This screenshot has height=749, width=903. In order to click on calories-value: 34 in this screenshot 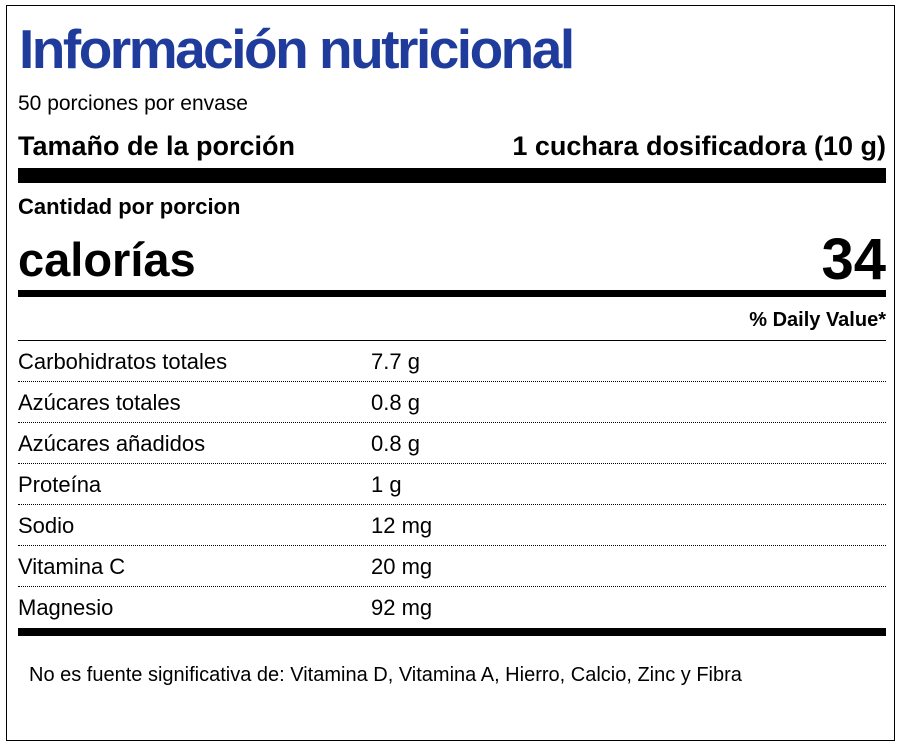, I will do `click(853, 259)`.